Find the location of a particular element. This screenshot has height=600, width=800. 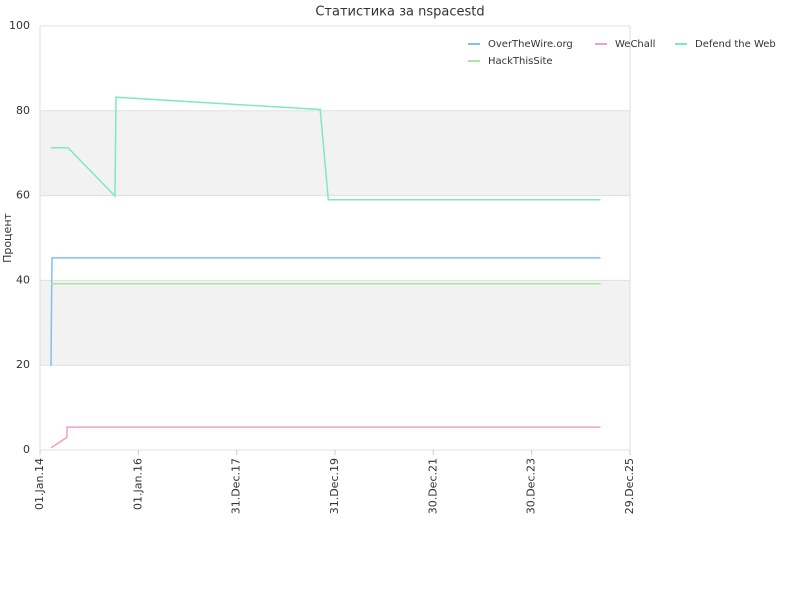

y-axis-label: Процент is located at coordinates (7, 237).